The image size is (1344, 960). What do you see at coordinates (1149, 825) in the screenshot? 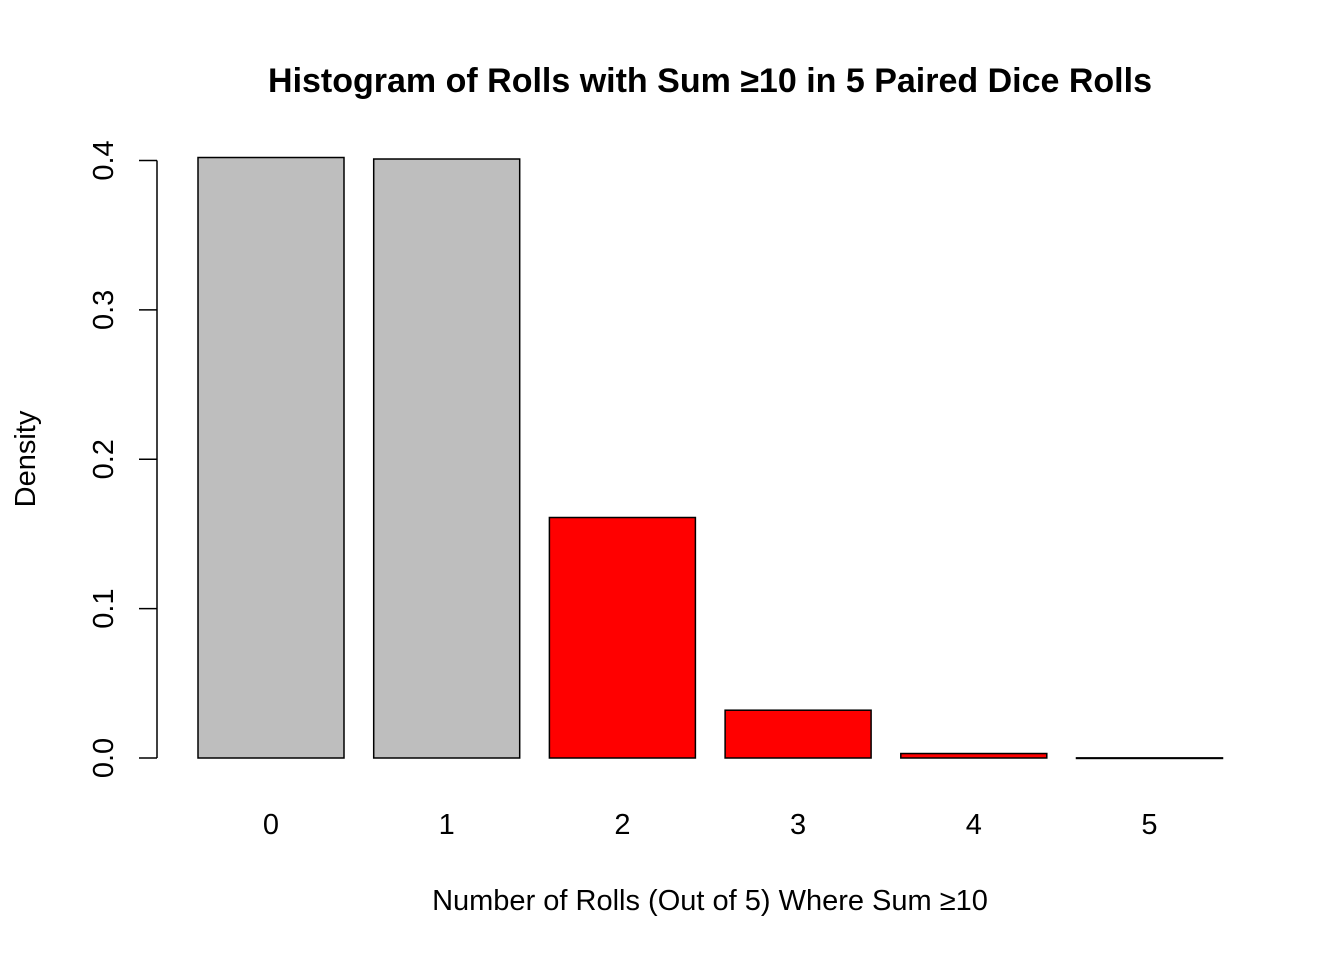
I see `x-tick-label: 5` at bounding box center [1149, 825].